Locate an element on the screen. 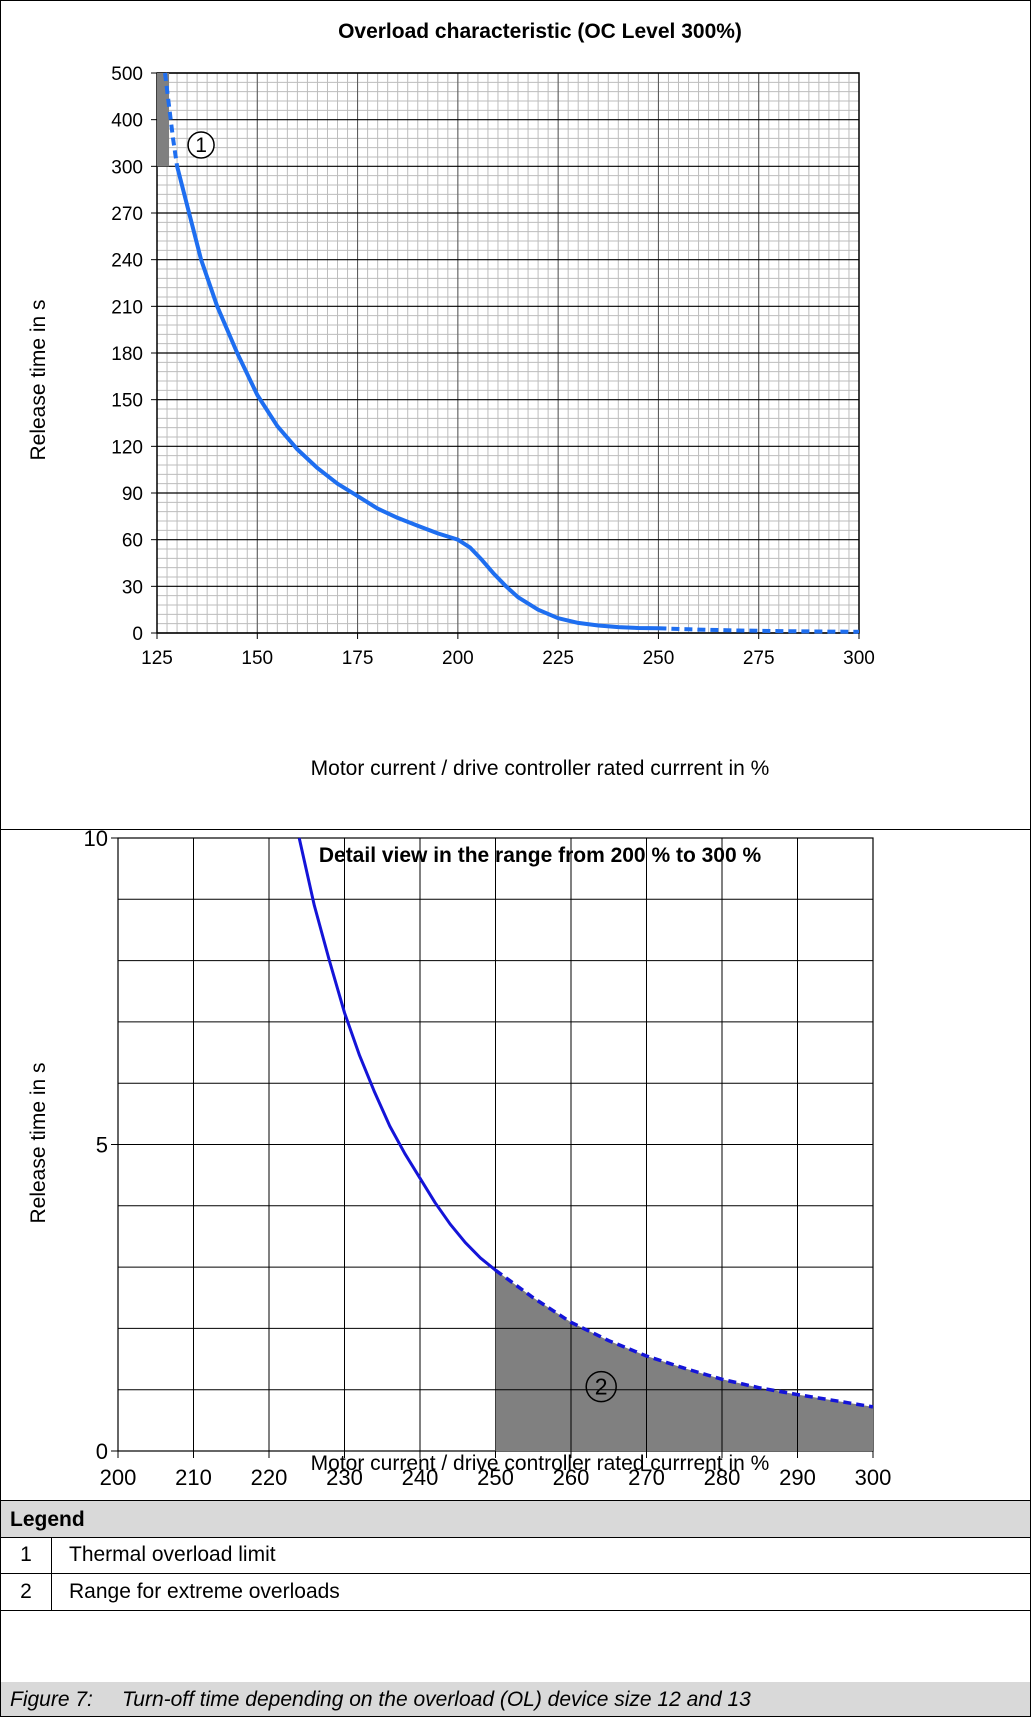 This screenshot has width=1032, height=1717. curve-dashed-end is located at coordinates (759, 630).